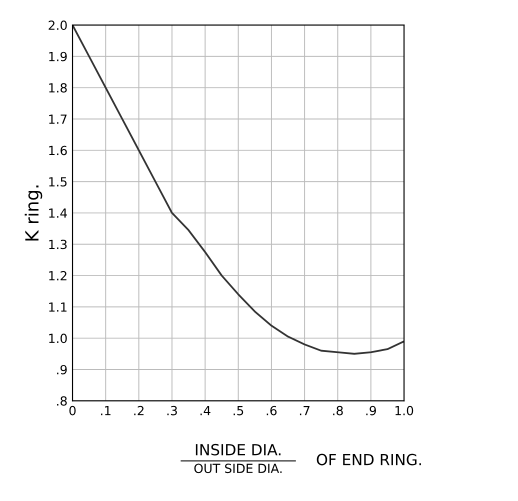 This screenshot has width=518, height=501. What do you see at coordinates (62, 369) in the screenshot?
I see `y-tick-label: .9` at bounding box center [62, 369].